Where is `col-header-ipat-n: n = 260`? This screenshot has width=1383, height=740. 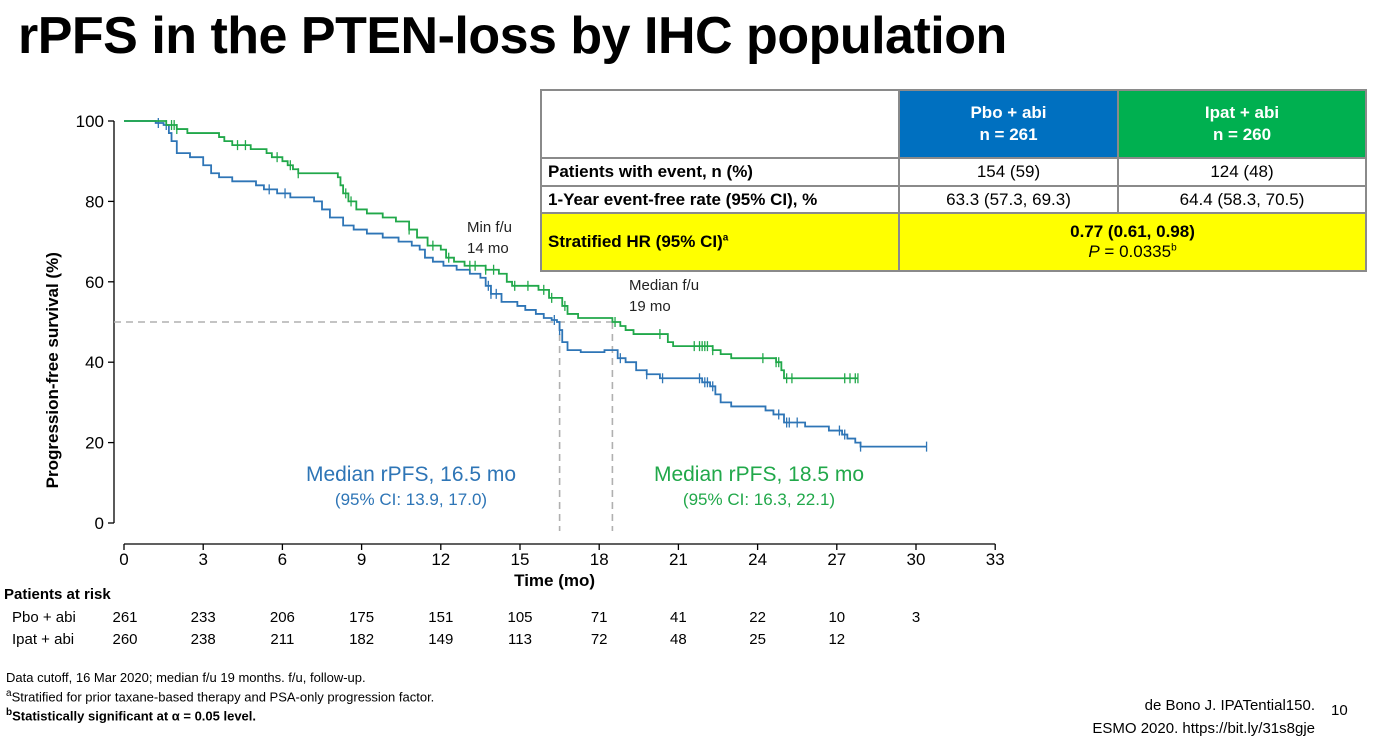 col-header-ipat-n: n = 260 is located at coordinates (1242, 134).